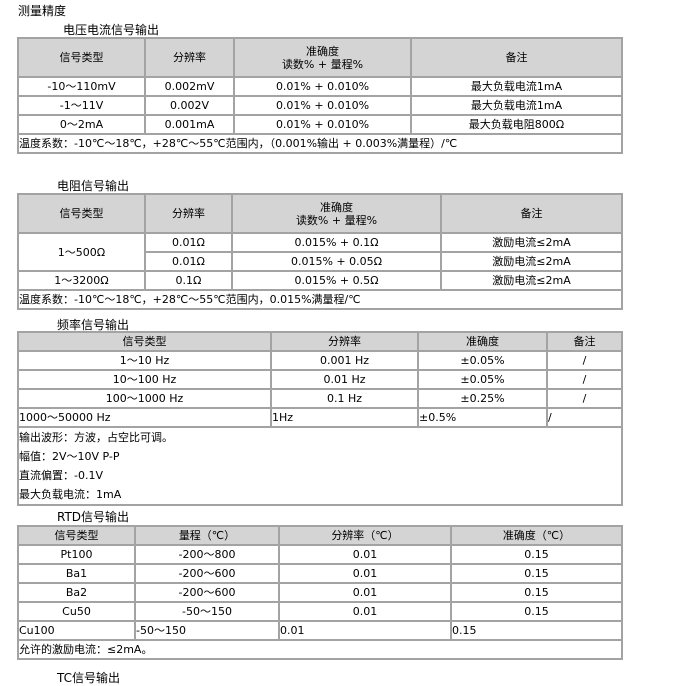  Describe the element at coordinates (111, 30) in the screenshot. I see `section-title: 电压电流信号输出` at that location.